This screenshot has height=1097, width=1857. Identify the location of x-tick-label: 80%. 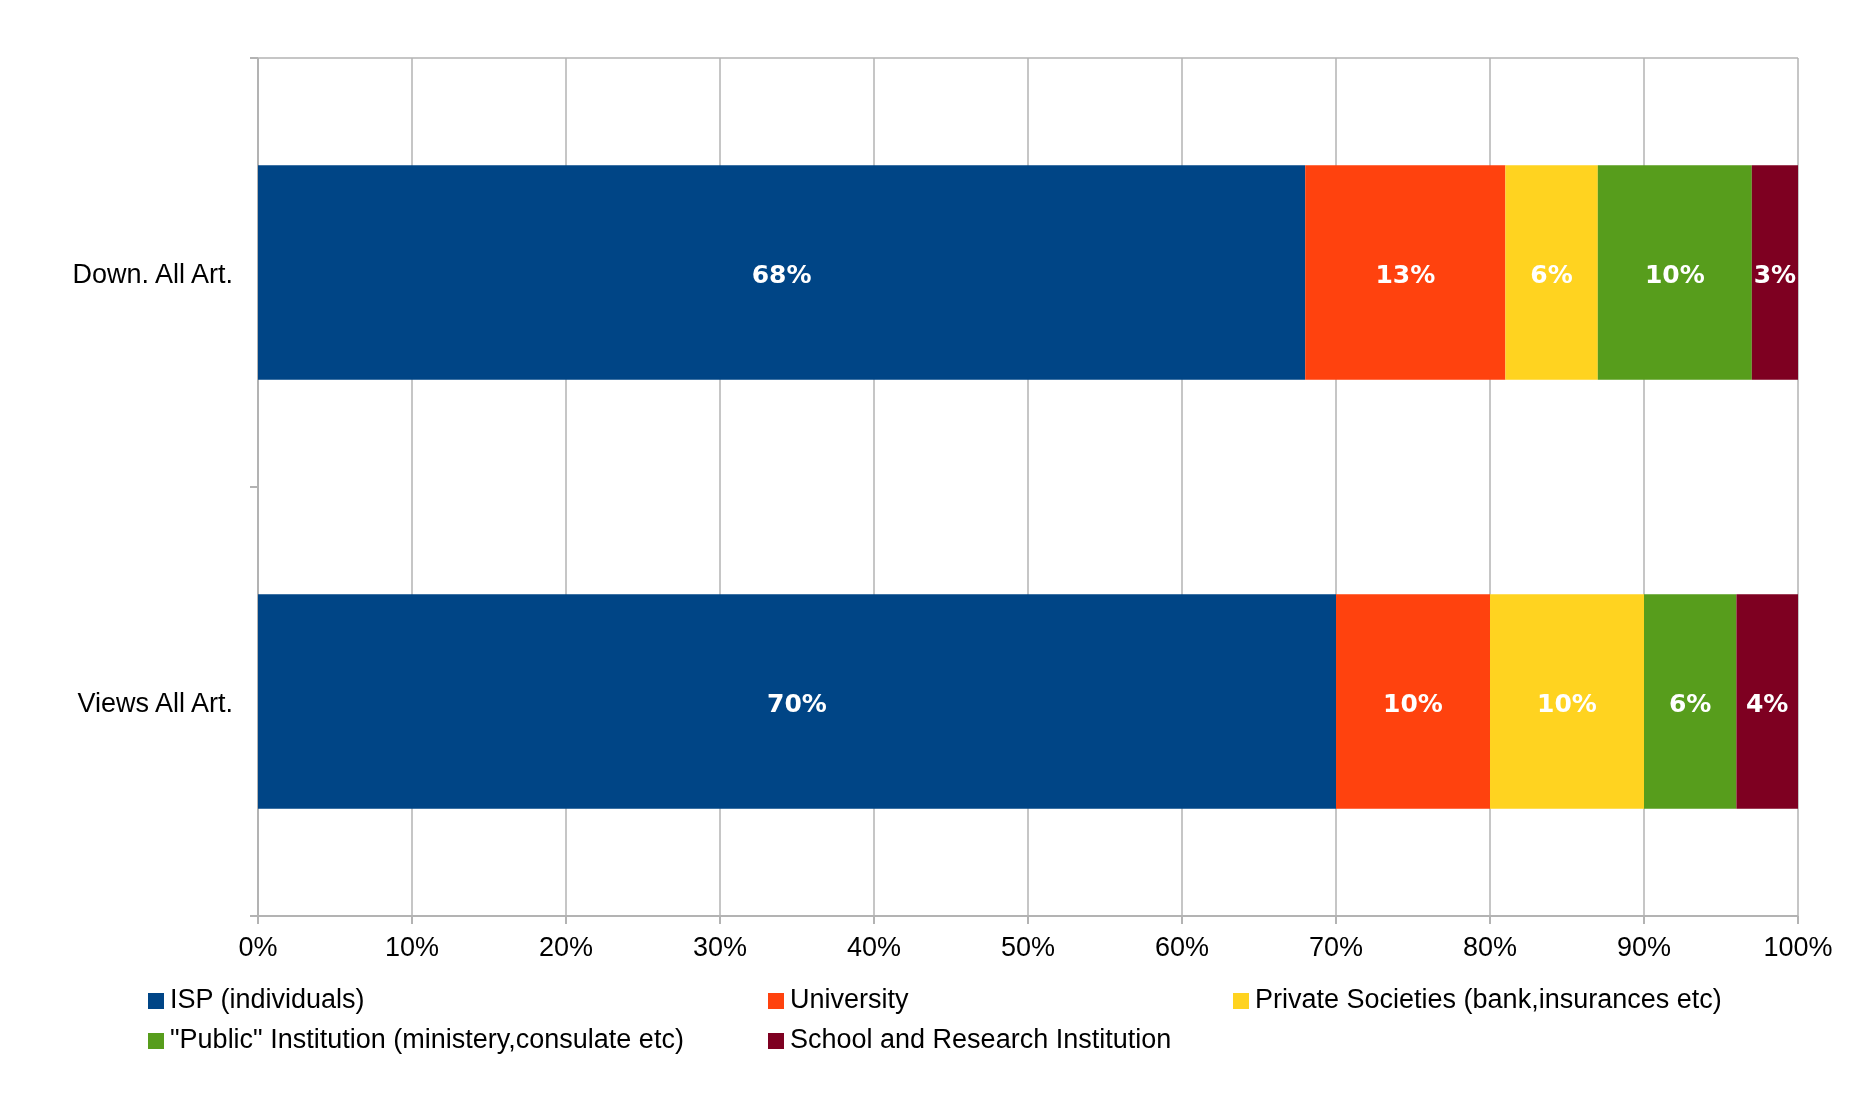
(1490, 947).